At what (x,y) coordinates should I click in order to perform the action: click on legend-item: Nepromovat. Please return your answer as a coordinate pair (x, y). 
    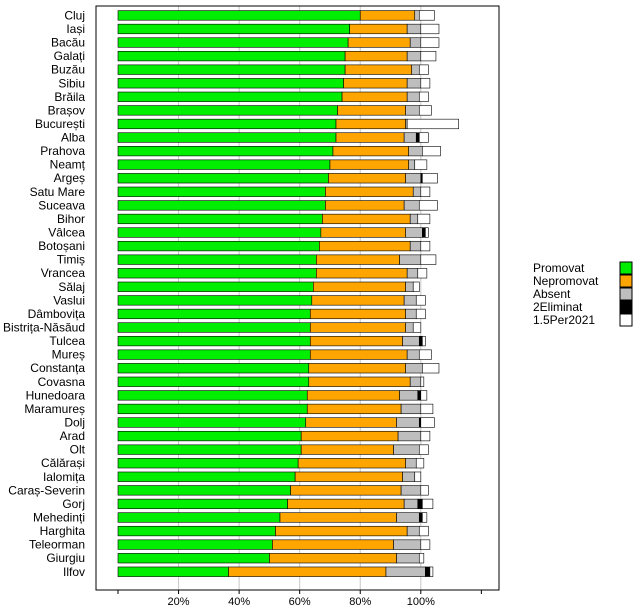
    Looking at the image, I should click on (583, 281).